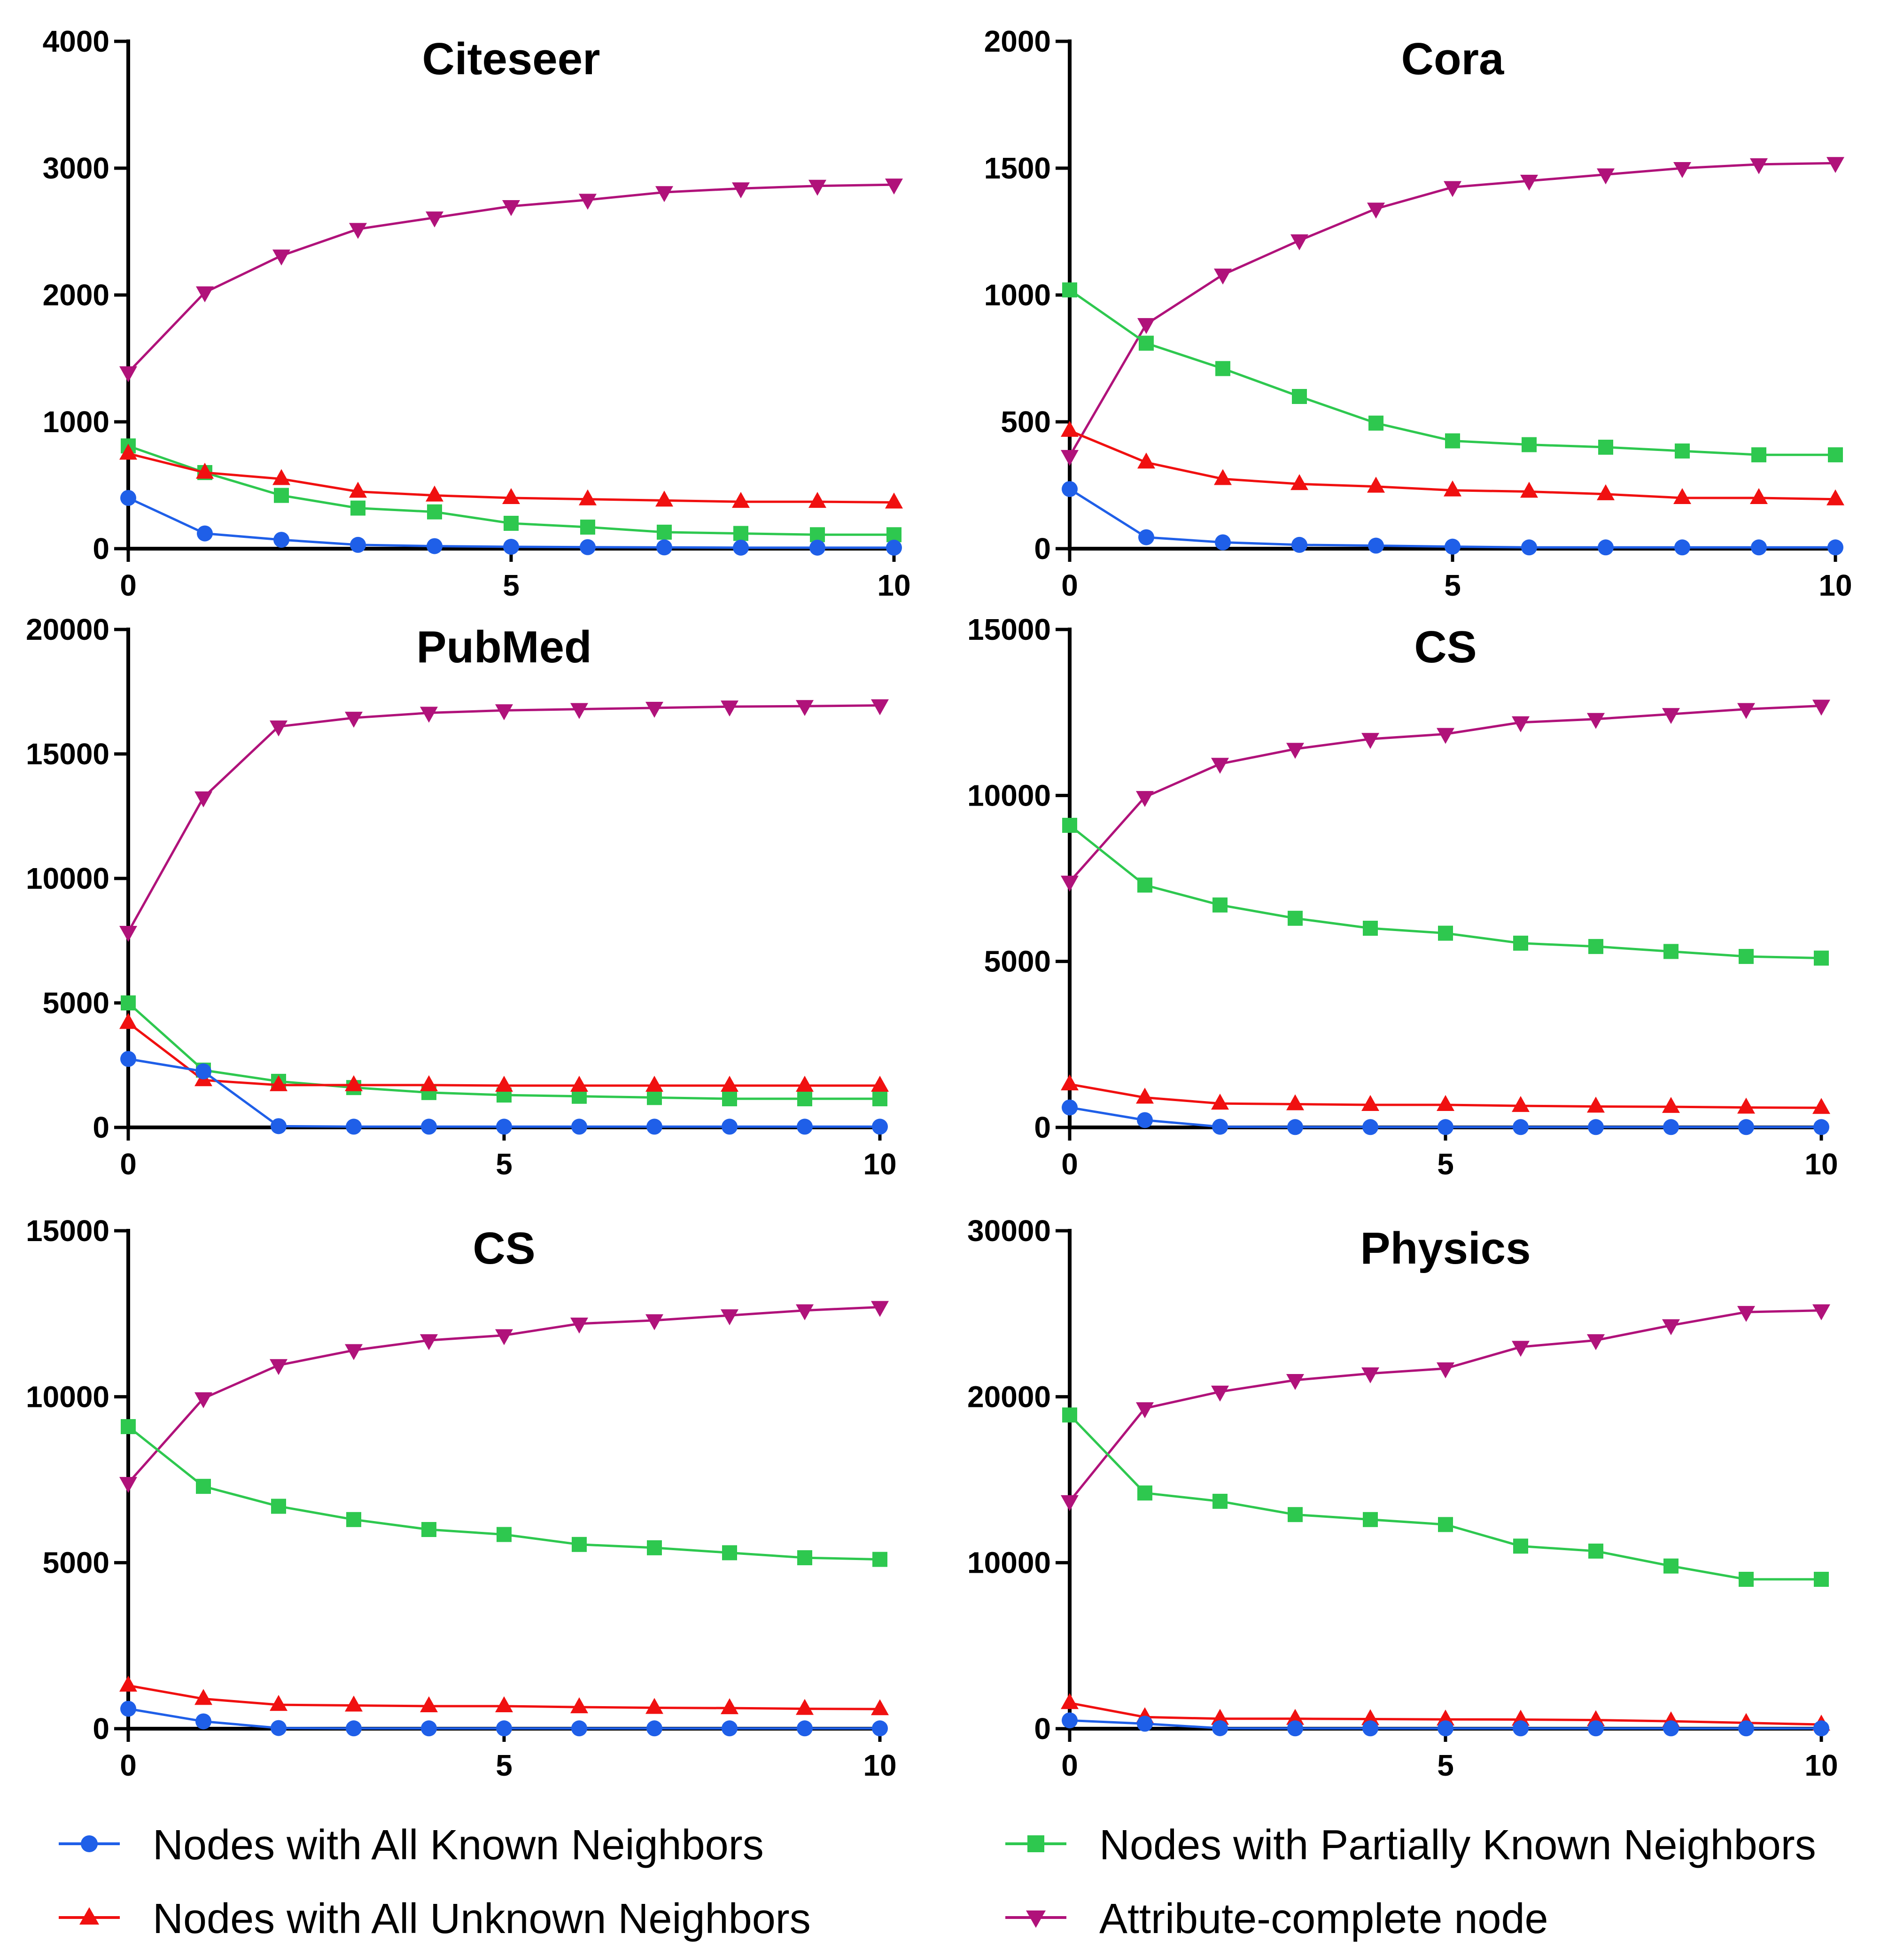 The height and width of the screenshot is (1949, 1904). What do you see at coordinates (1323, 1918) in the screenshot?
I see `legend-label-attribute-complete: Attribute-complete node` at bounding box center [1323, 1918].